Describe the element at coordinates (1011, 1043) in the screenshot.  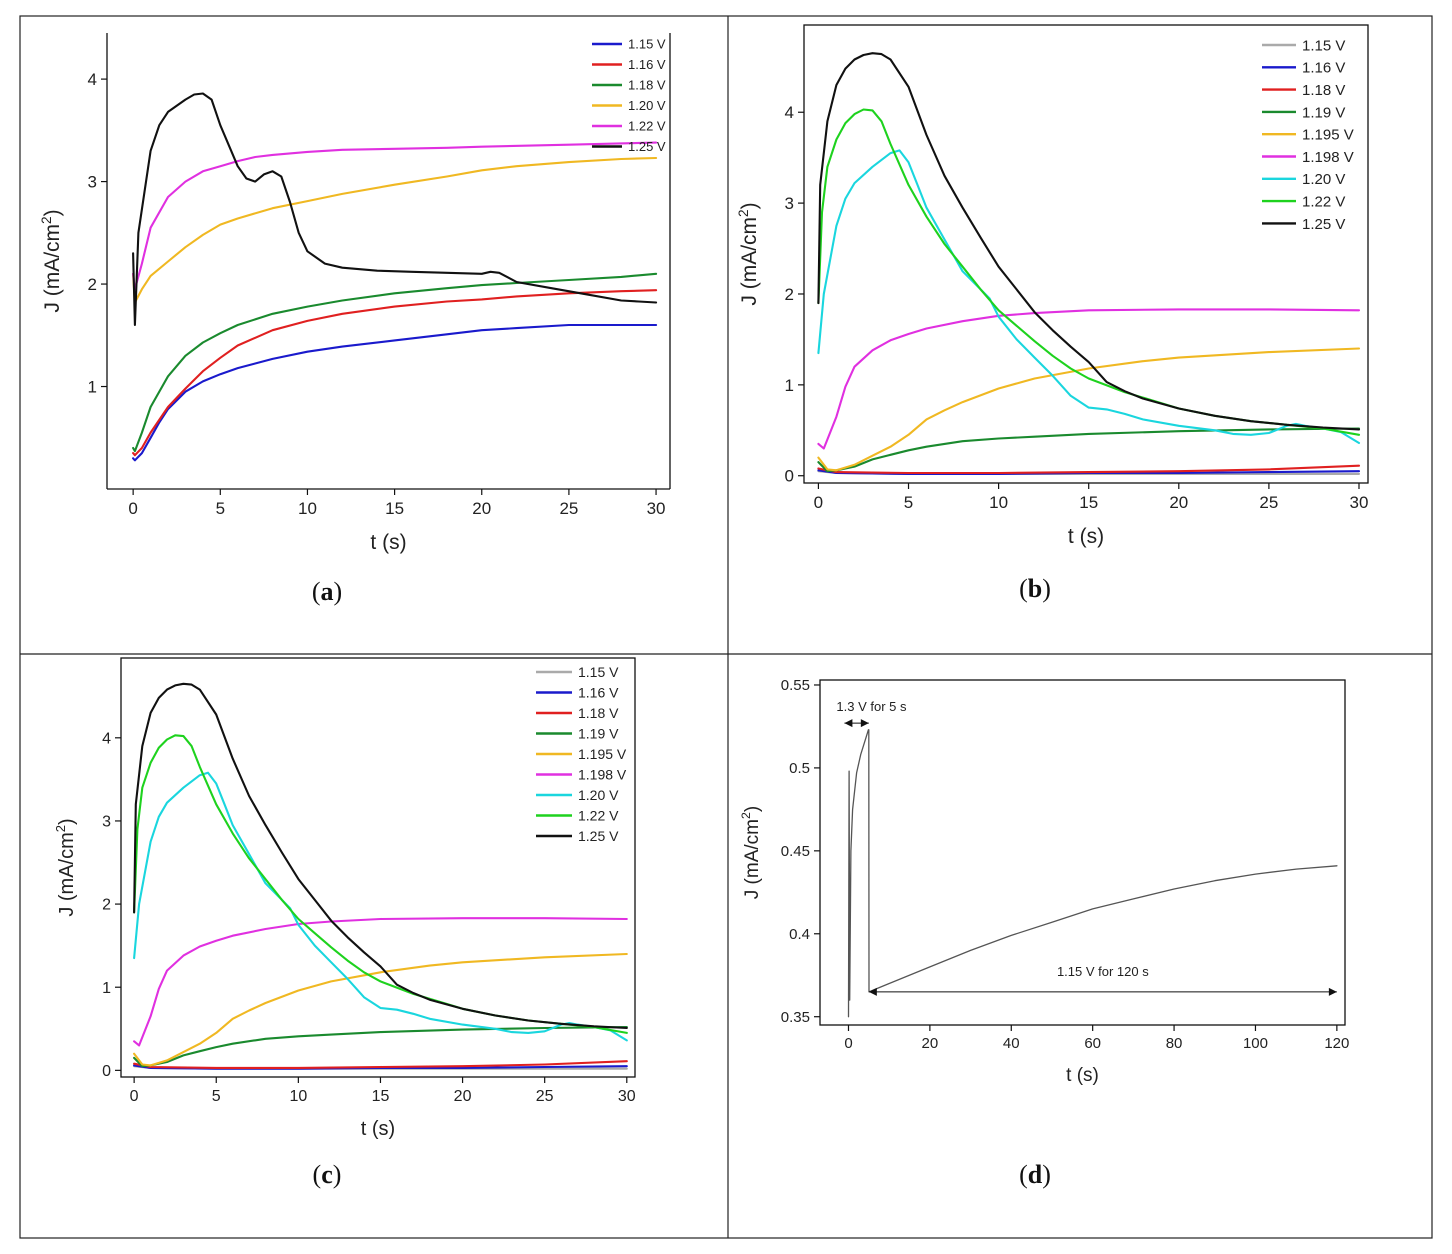
I see `x-tick-label: 40` at that location.